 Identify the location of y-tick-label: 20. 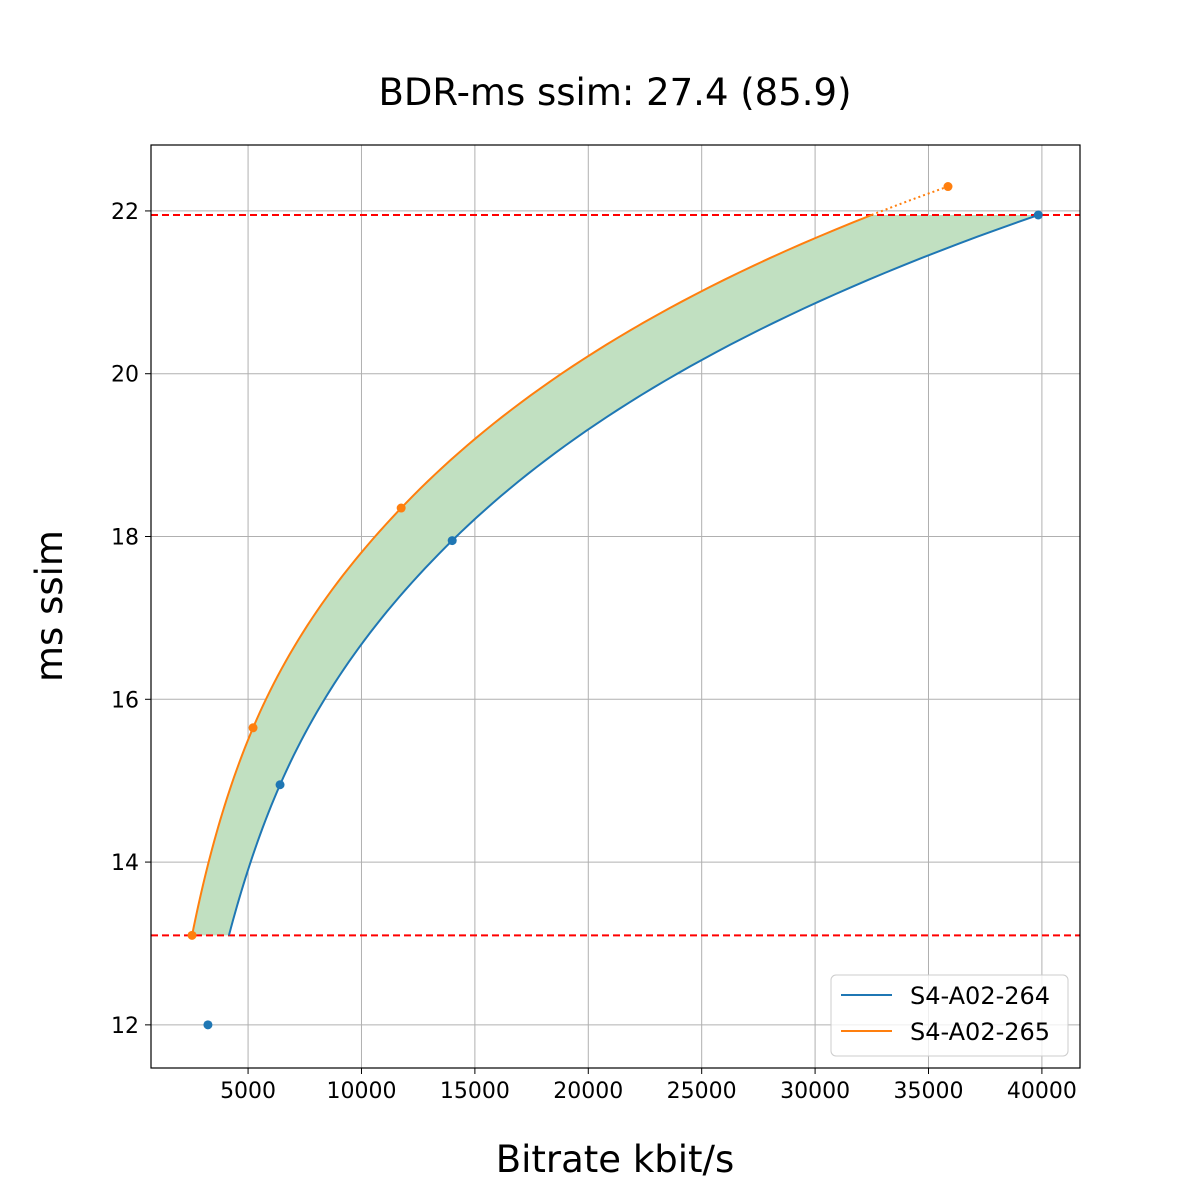
(125, 375).